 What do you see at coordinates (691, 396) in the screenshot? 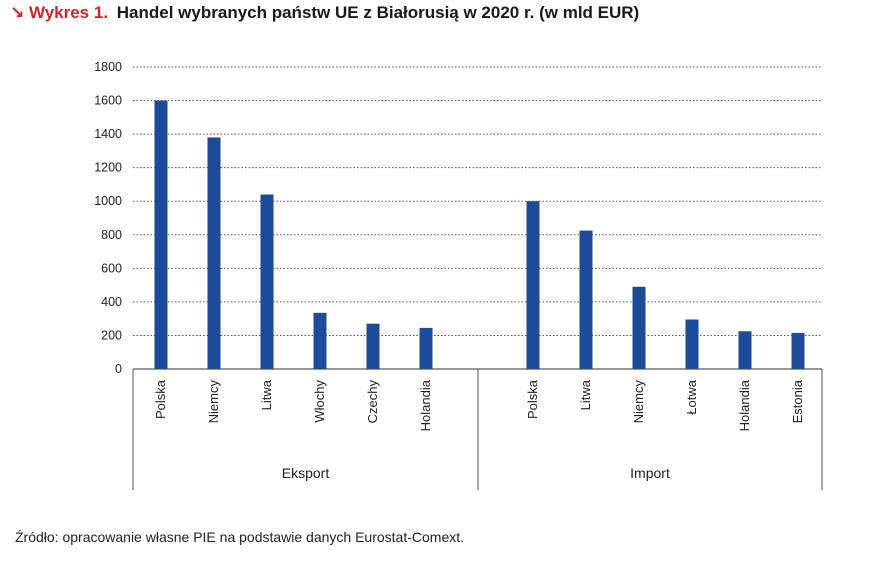
I see `category-label-import-3: Łotwa` at bounding box center [691, 396].